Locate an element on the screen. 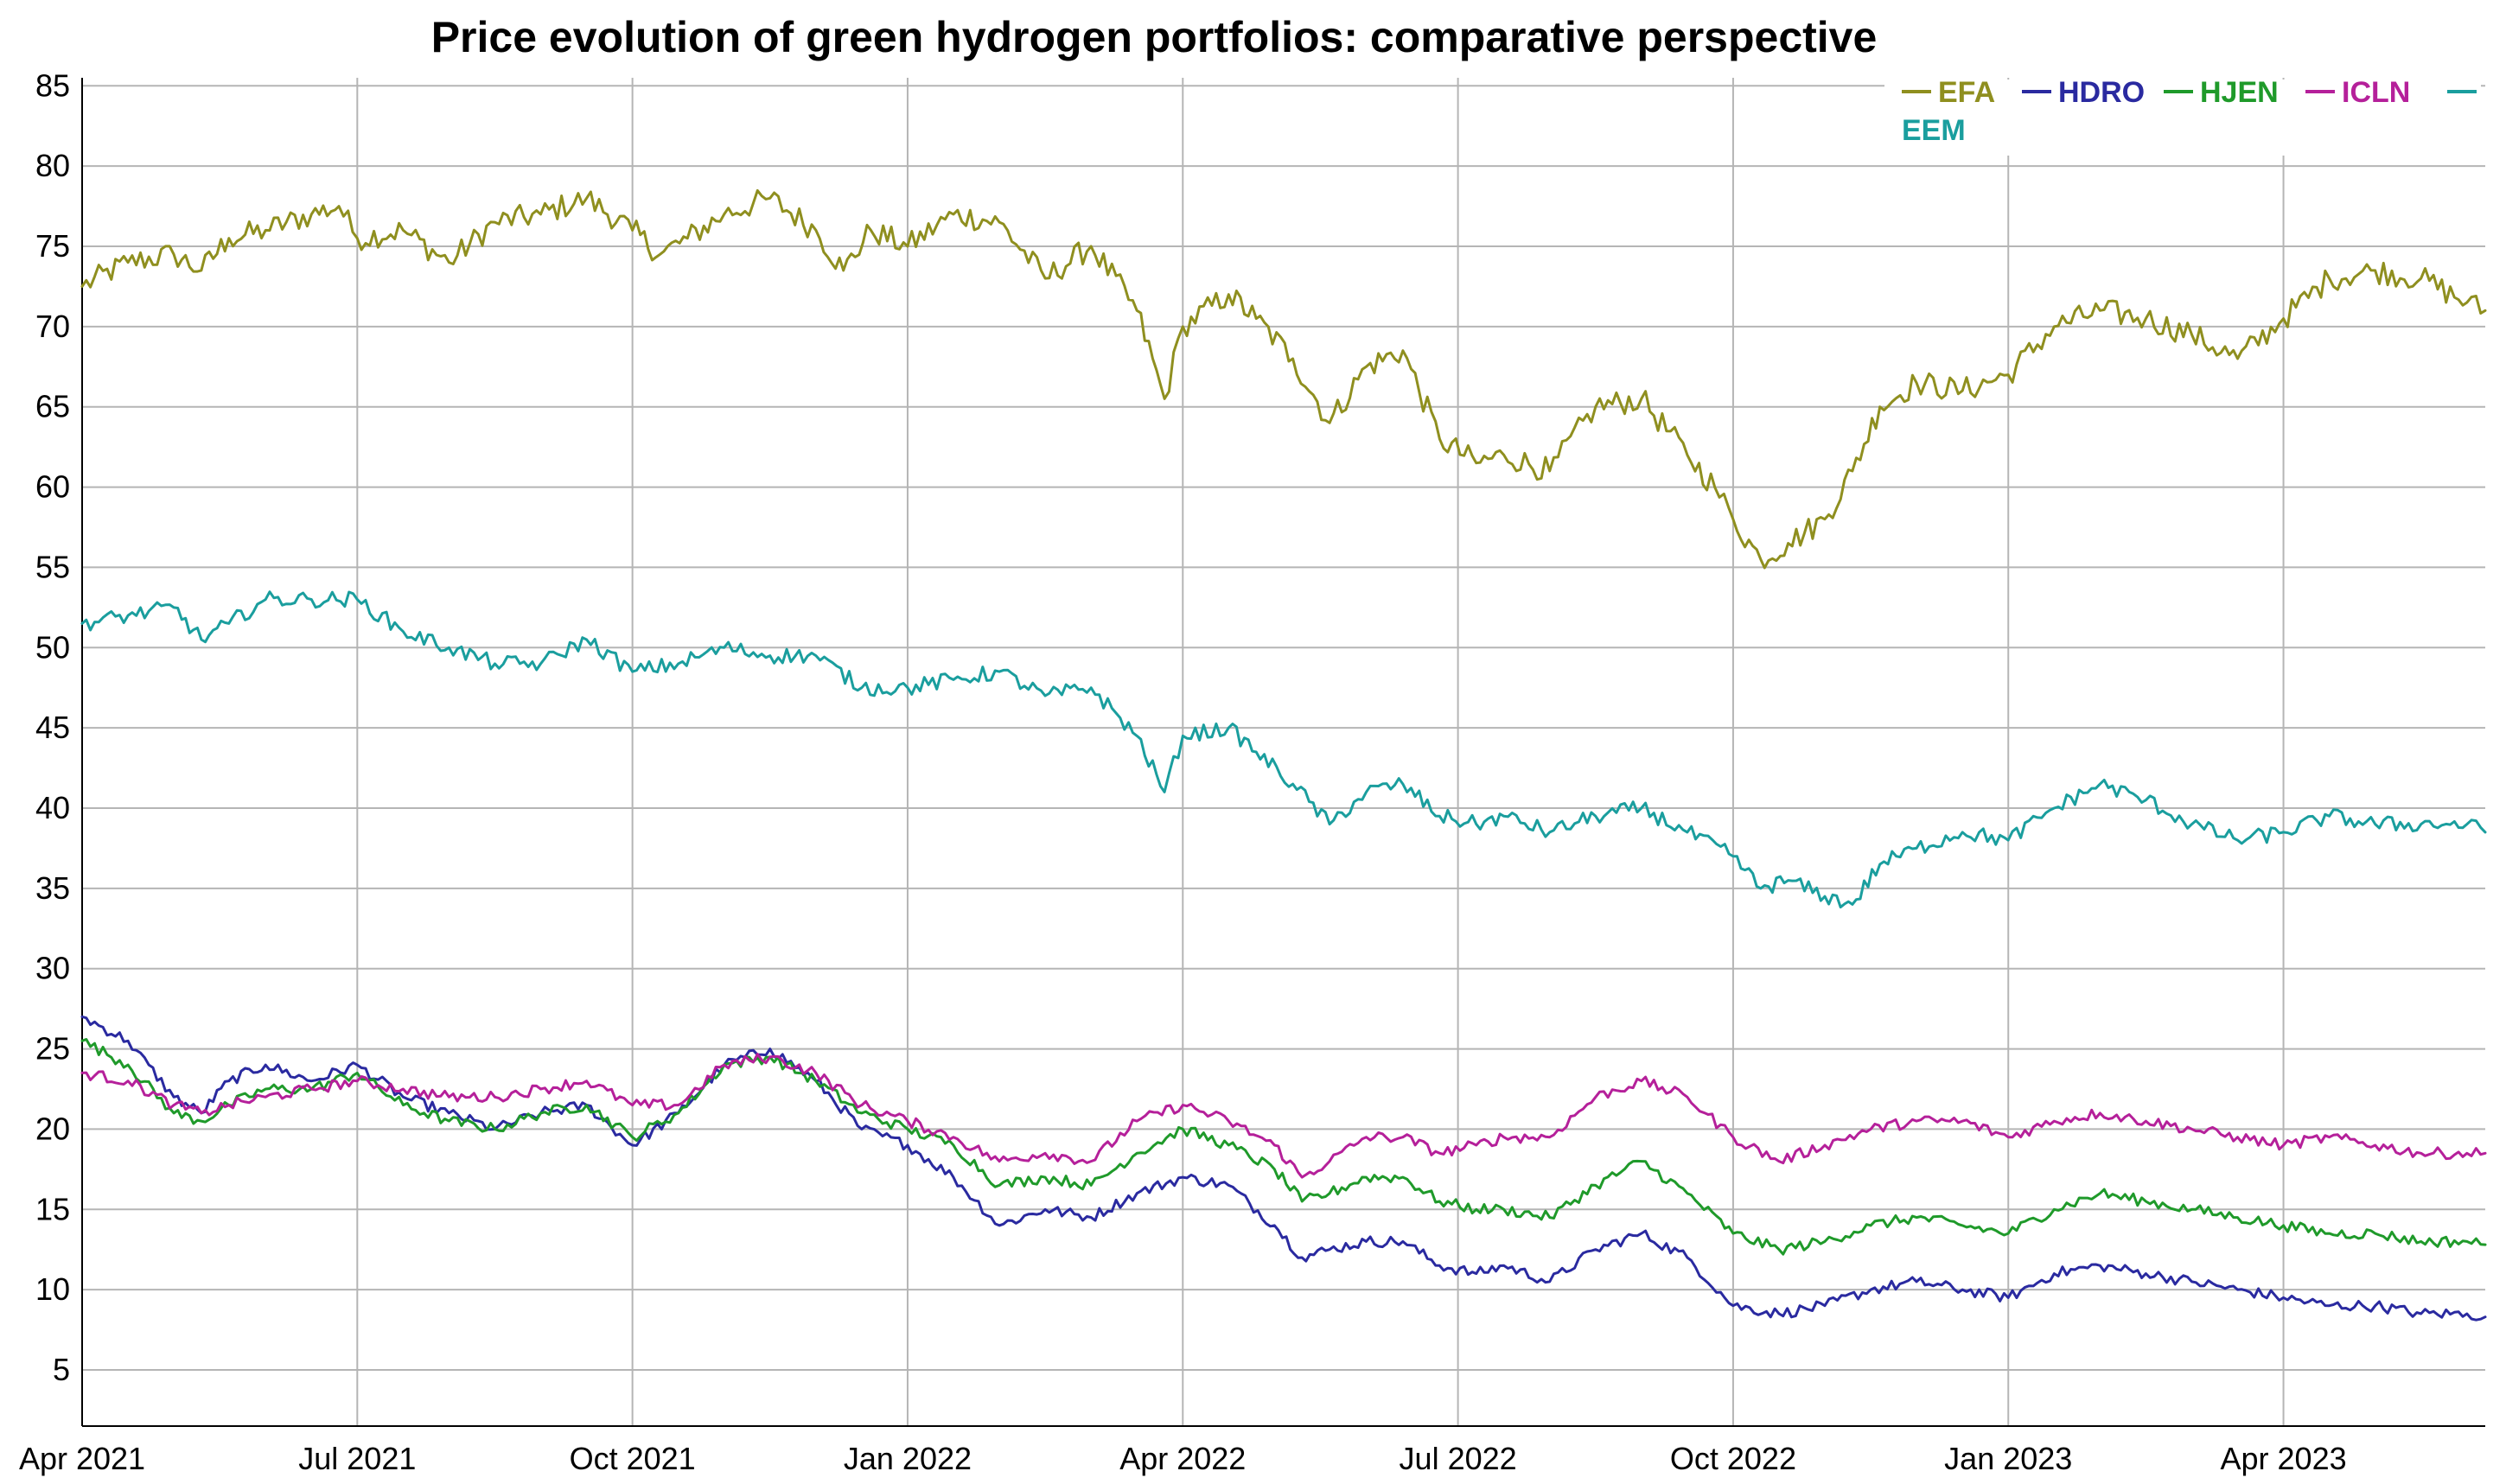 This screenshot has height=1484, width=2506. y-tick-label: 55 is located at coordinates (52, 566).